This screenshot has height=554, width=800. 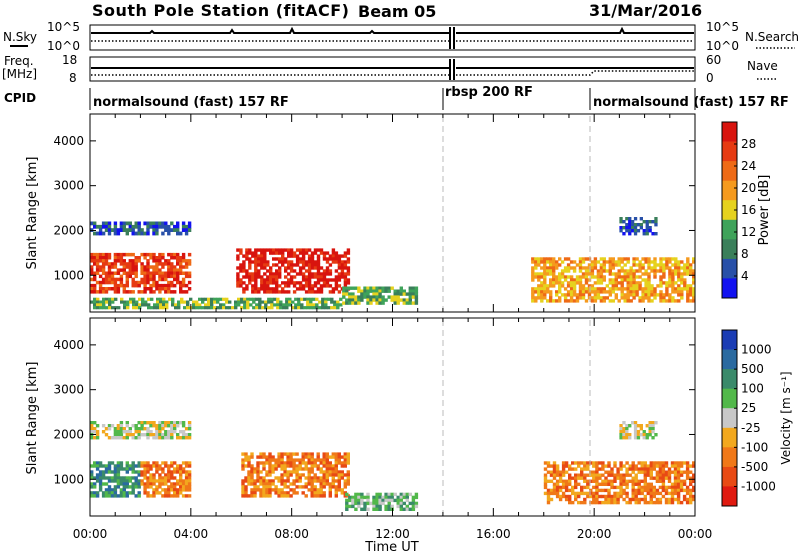 I want to click on freq-label: Freq., so click(x=19, y=61).